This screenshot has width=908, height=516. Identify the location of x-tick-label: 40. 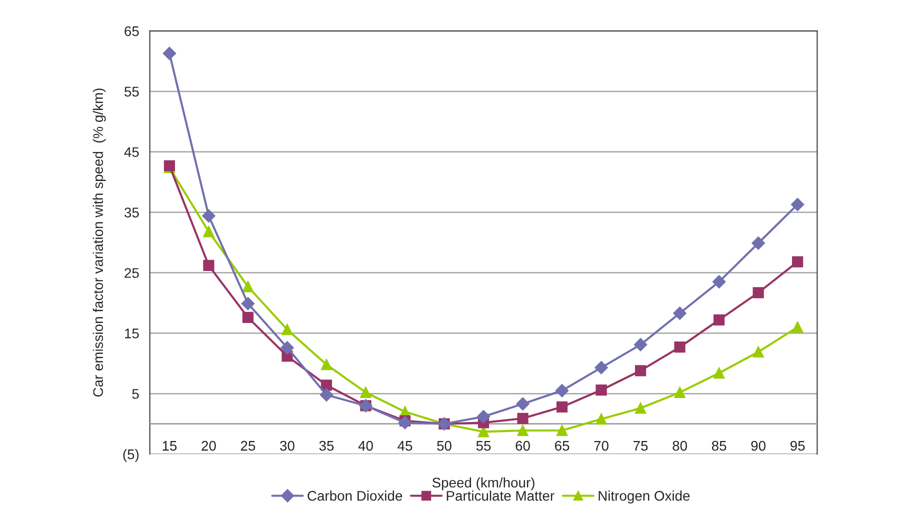
(365, 445).